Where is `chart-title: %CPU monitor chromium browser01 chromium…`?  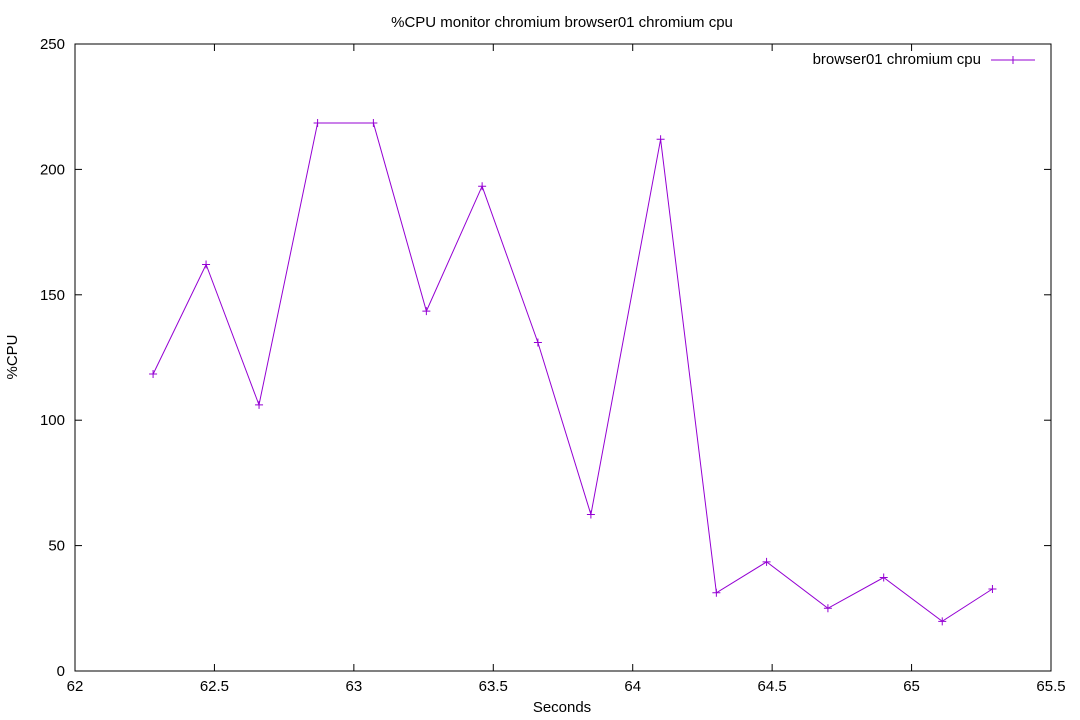
chart-title: %CPU monitor chromium browser01 chromium… is located at coordinates (562, 22).